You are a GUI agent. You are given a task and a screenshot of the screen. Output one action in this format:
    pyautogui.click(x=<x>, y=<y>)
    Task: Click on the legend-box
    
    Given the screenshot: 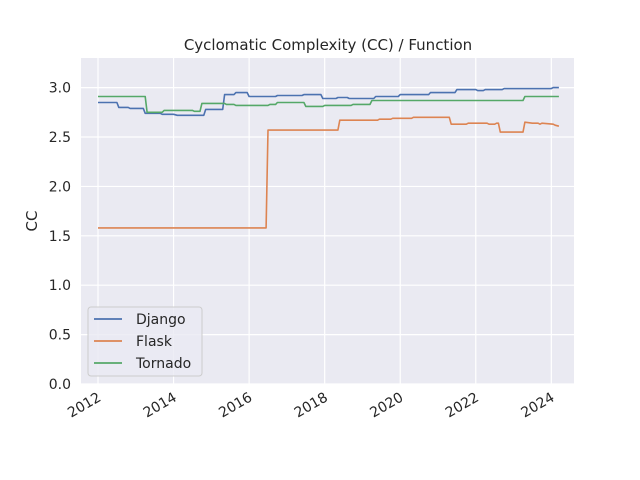 What is the action you would take?
    pyautogui.click(x=145, y=341)
    